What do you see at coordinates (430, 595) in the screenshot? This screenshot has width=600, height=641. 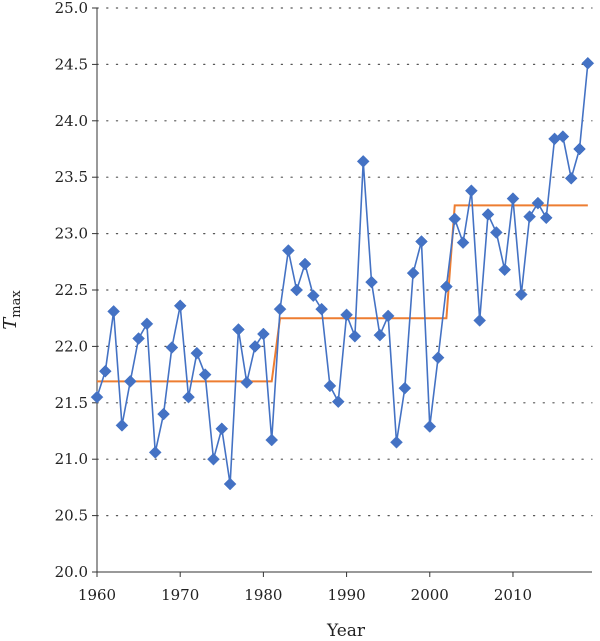 I see `x-tick-label: 2000` at bounding box center [430, 595].